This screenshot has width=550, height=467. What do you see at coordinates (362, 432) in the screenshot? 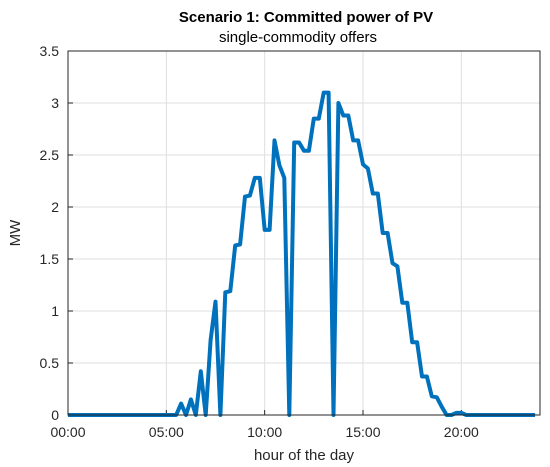
I see `x-tick-label: 15:00` at bounding box center [362, 432].